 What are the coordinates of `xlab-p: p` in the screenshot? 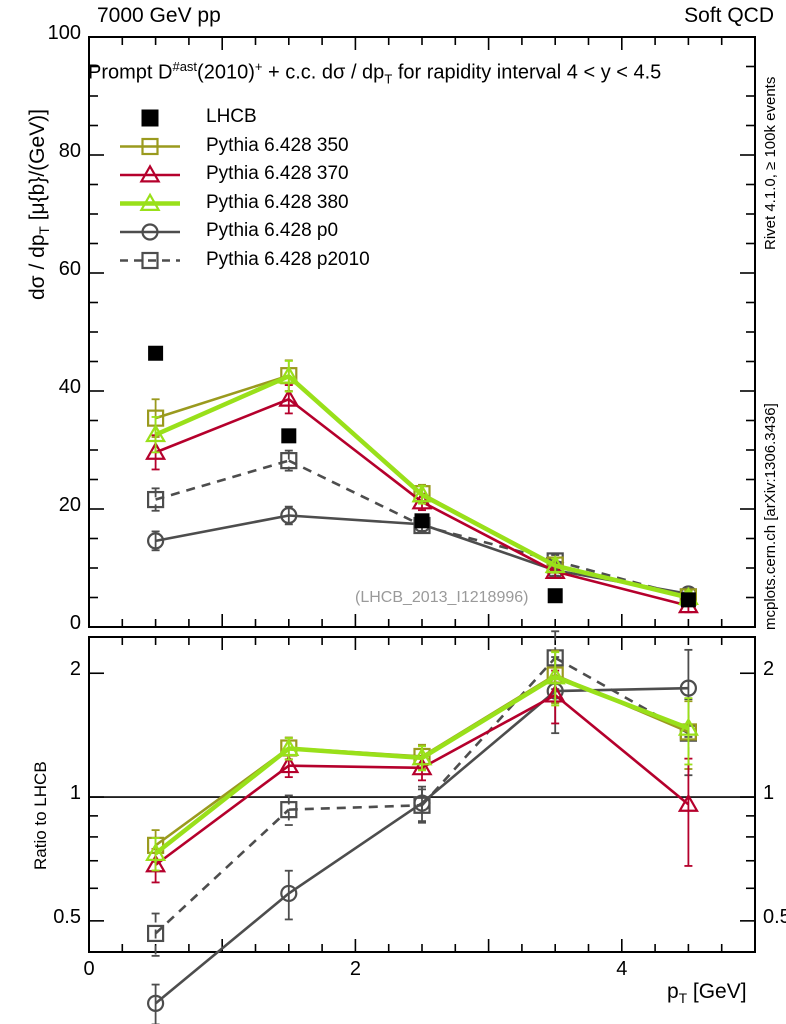 It's located at (673, 991).